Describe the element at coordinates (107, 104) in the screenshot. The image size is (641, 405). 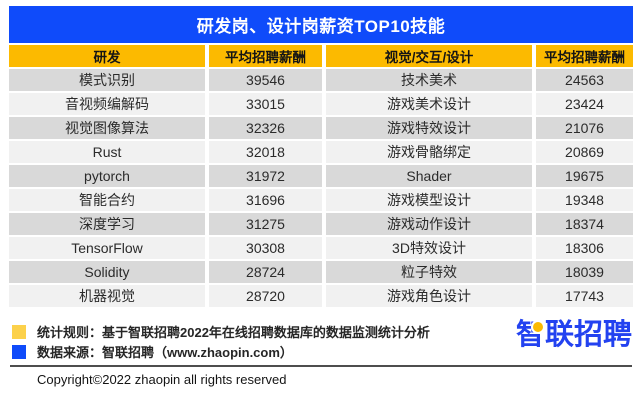
I see `rd-skill-cell: 音视频编解码` at that location.